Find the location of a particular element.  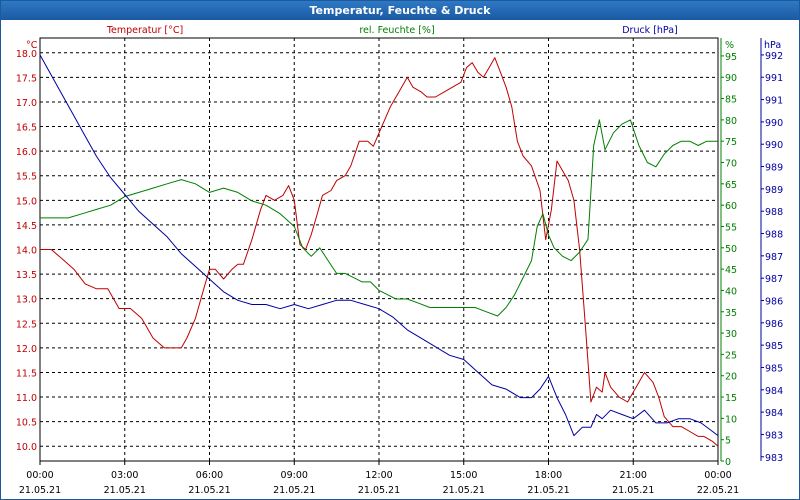

x-tick-time: 06:00 is located at coordinates (209, 475).